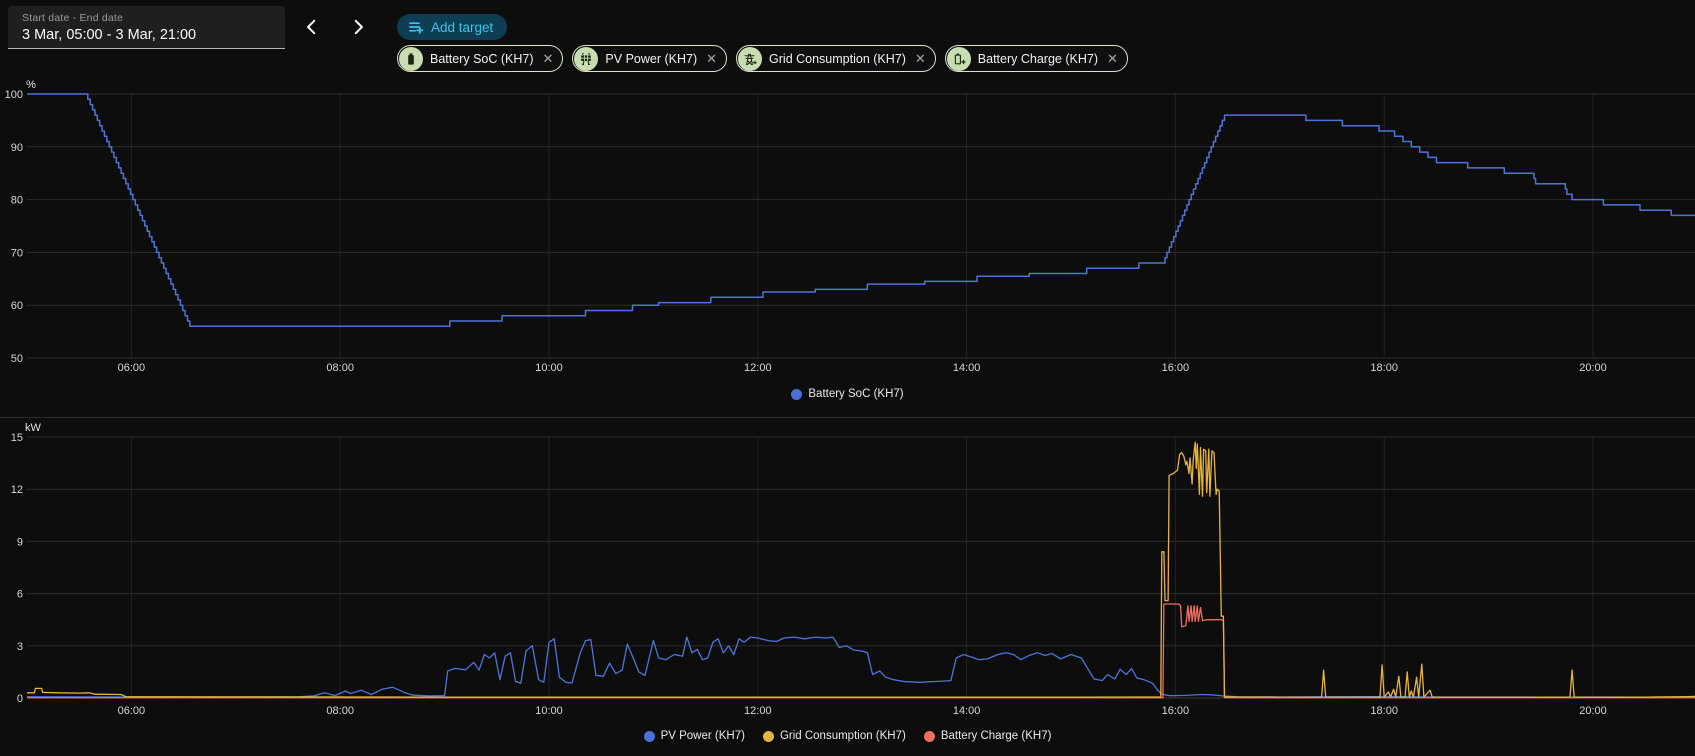 Image resolution: width=1695 pixels, height=756 pixels. What do you see at coordinates (17, 148) in the screenshot?
I see `y-axis-tick-label: 90` at bounding box center [17, 148].